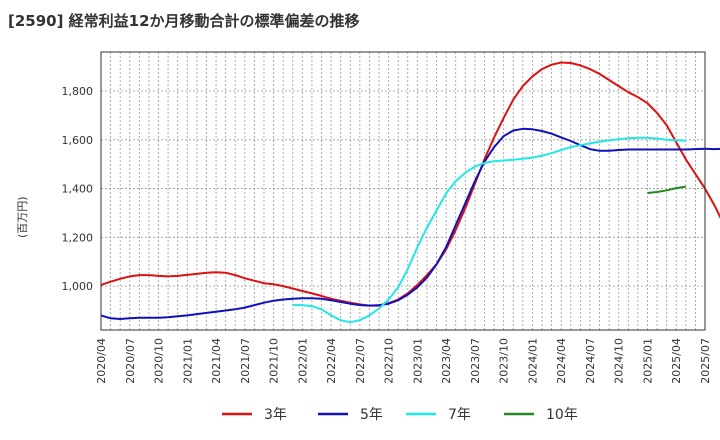 The image size is (720, 440). What do you see at coordinates (101, 361) in the screenshot?
I see `x-tick-label: 2020/04` at bounding box center [101, 361].